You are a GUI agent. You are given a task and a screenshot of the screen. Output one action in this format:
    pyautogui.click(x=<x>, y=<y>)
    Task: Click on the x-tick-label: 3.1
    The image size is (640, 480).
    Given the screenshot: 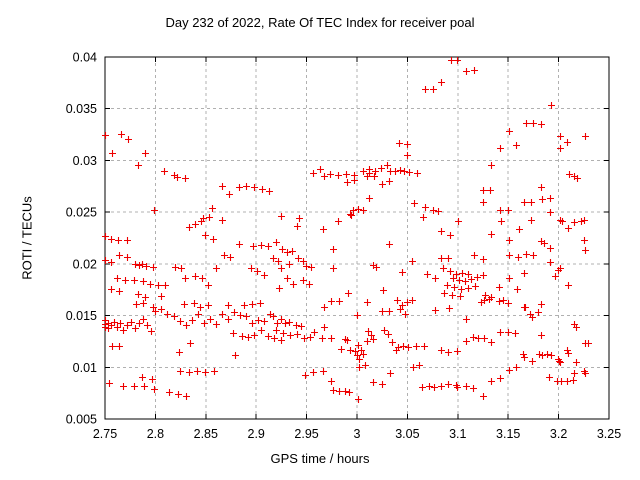 What is the action you would take?
    pyautogui.click(x=457, y=434)
    